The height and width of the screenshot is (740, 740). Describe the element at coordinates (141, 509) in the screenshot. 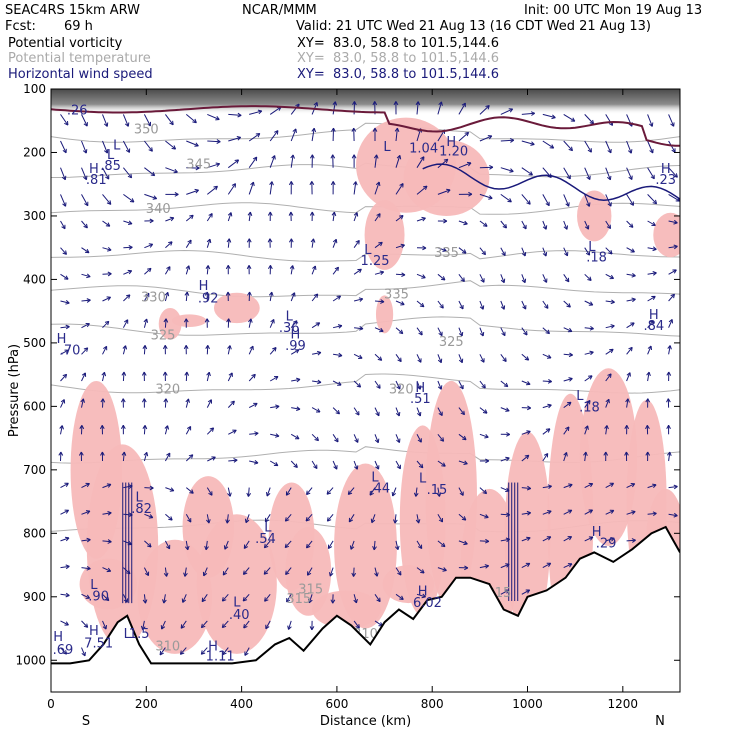

I see `extreme-value: .82` at that location.